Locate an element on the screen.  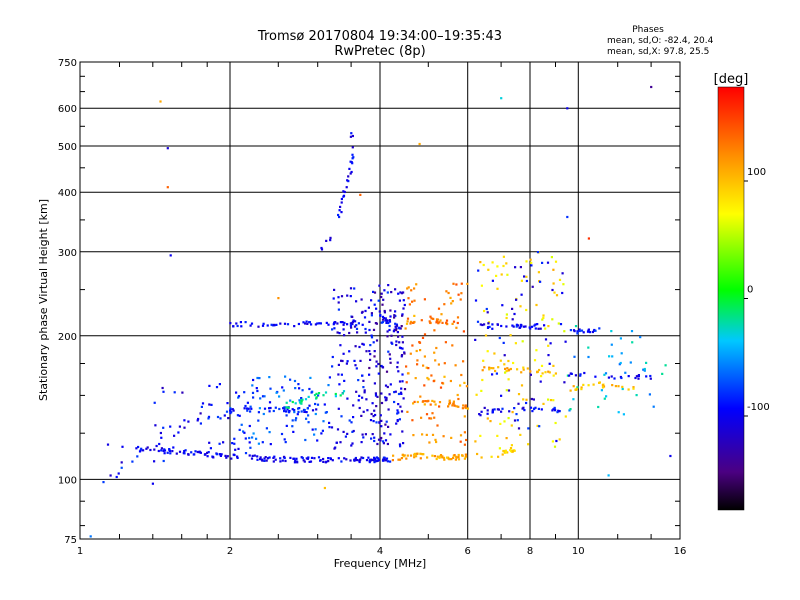
y-tick-label: 300 is located at coordinates (67, 253).